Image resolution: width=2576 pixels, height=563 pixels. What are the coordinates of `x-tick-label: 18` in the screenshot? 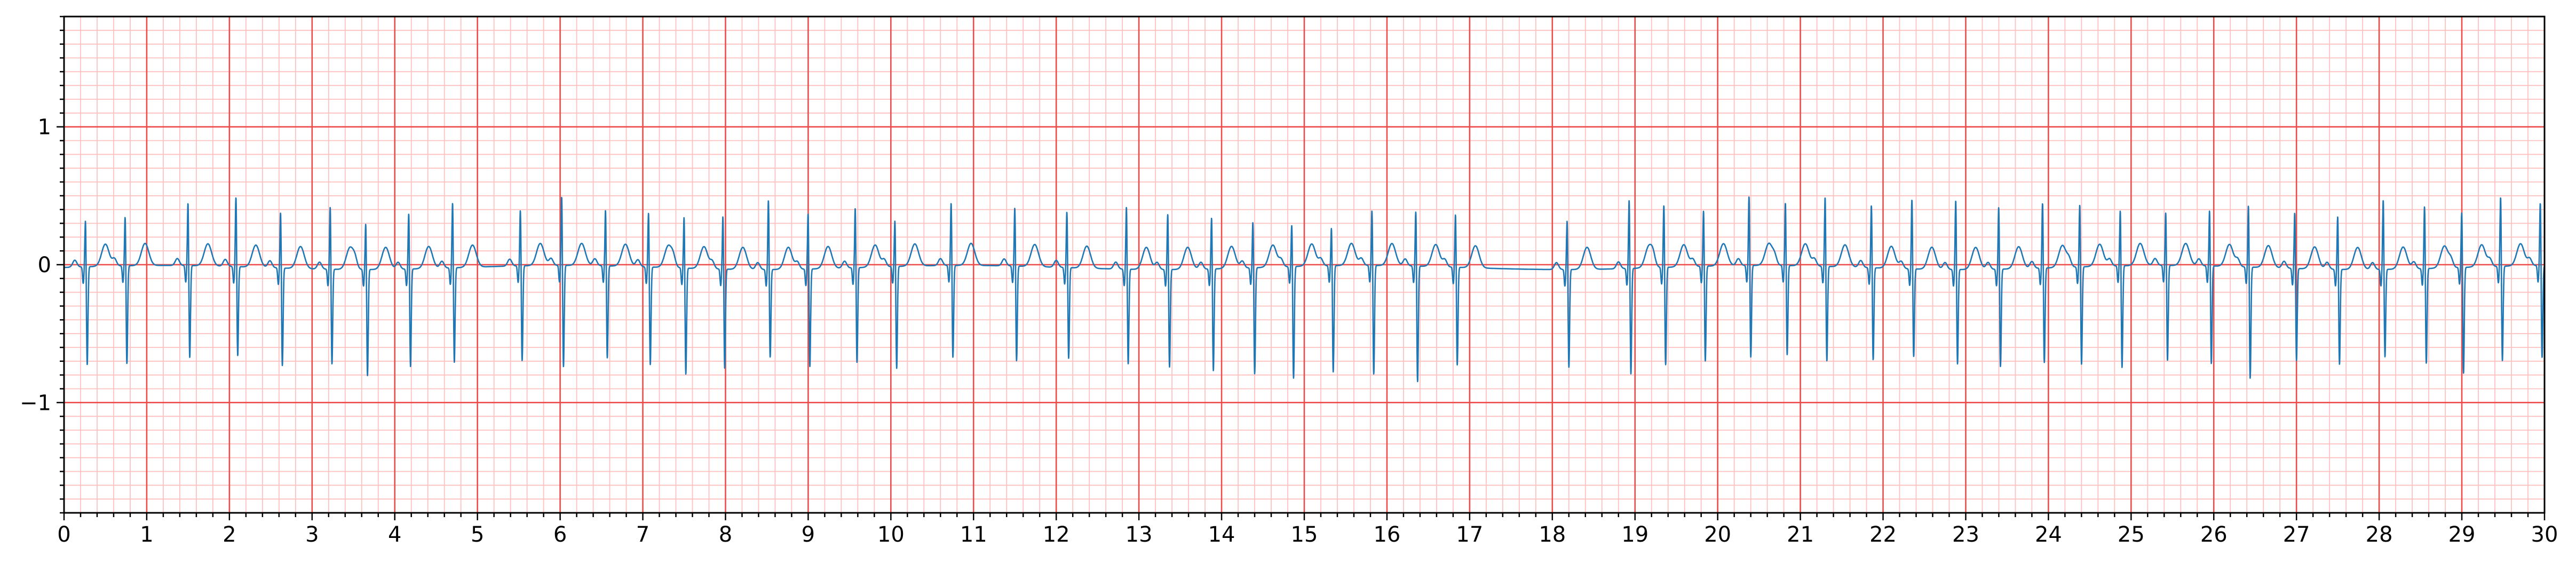 It's located at (1552, 534).